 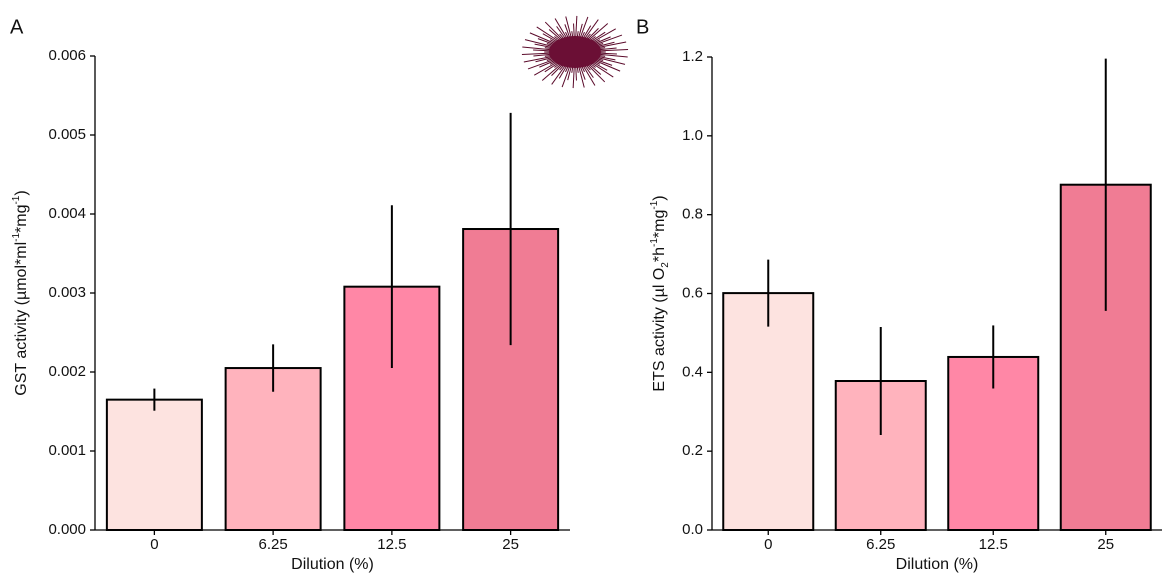 I want to click on y-tick-label: 0.4, so click(x=692, y=371).